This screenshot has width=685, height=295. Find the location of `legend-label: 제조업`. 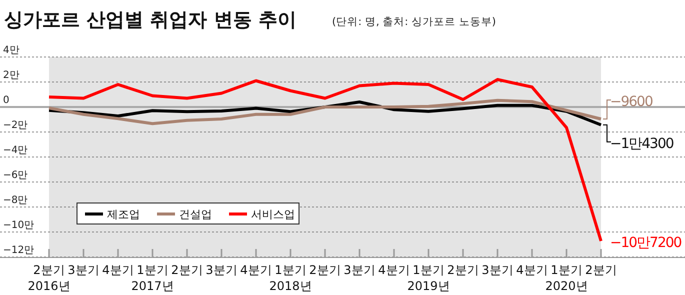

legend-label: 제조업 is located at coordinates (123, 214).